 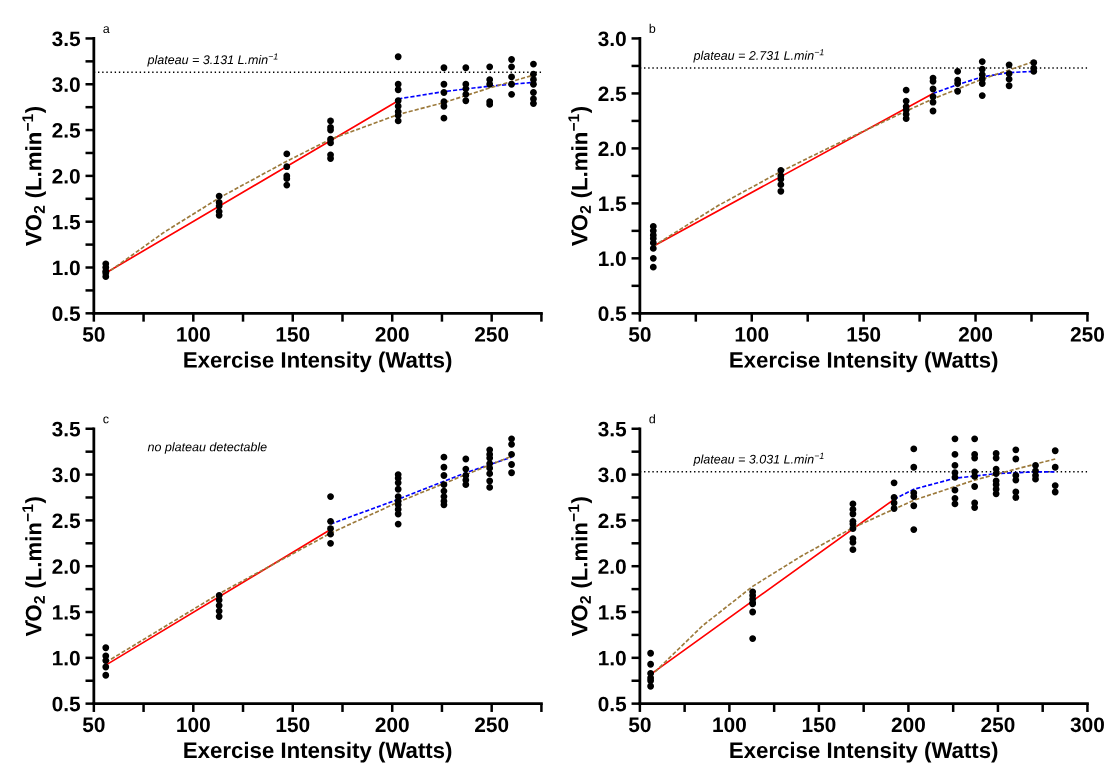 What do you see at coordinates (652, 419) in the screenshot?
I see `chart-title: d` at bounding box center [652, 419].